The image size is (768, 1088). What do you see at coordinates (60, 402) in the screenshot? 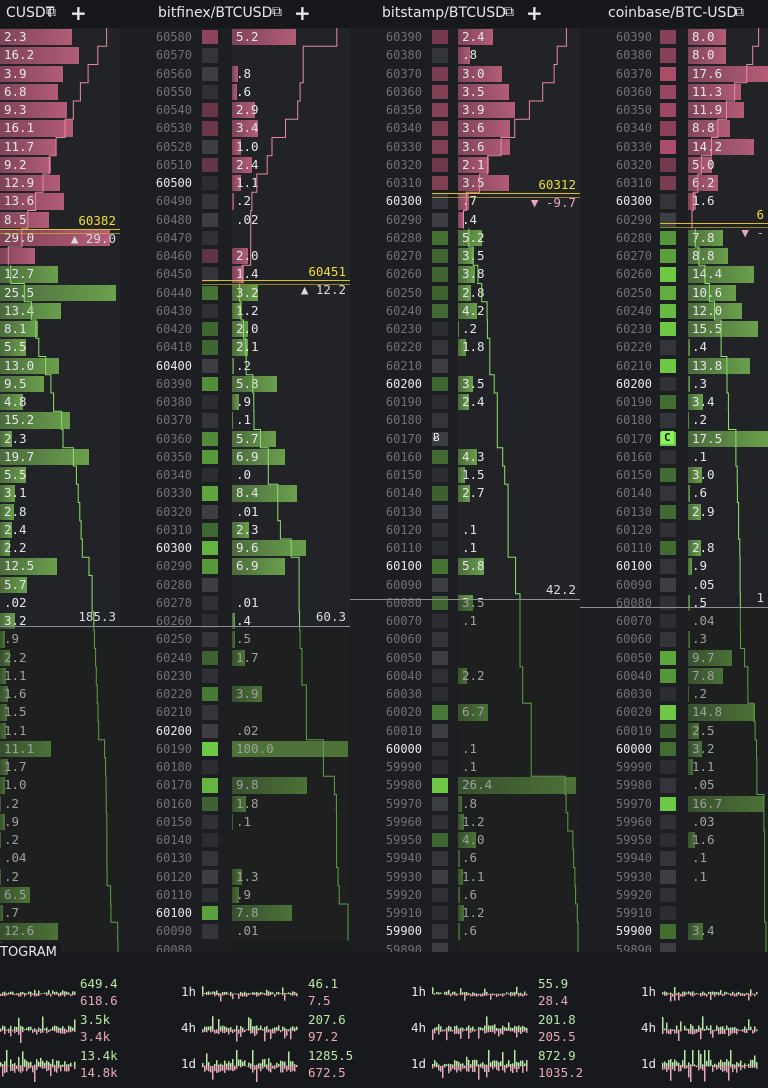
I see `bid-row: 4.8` at bounding box center [60, 402].